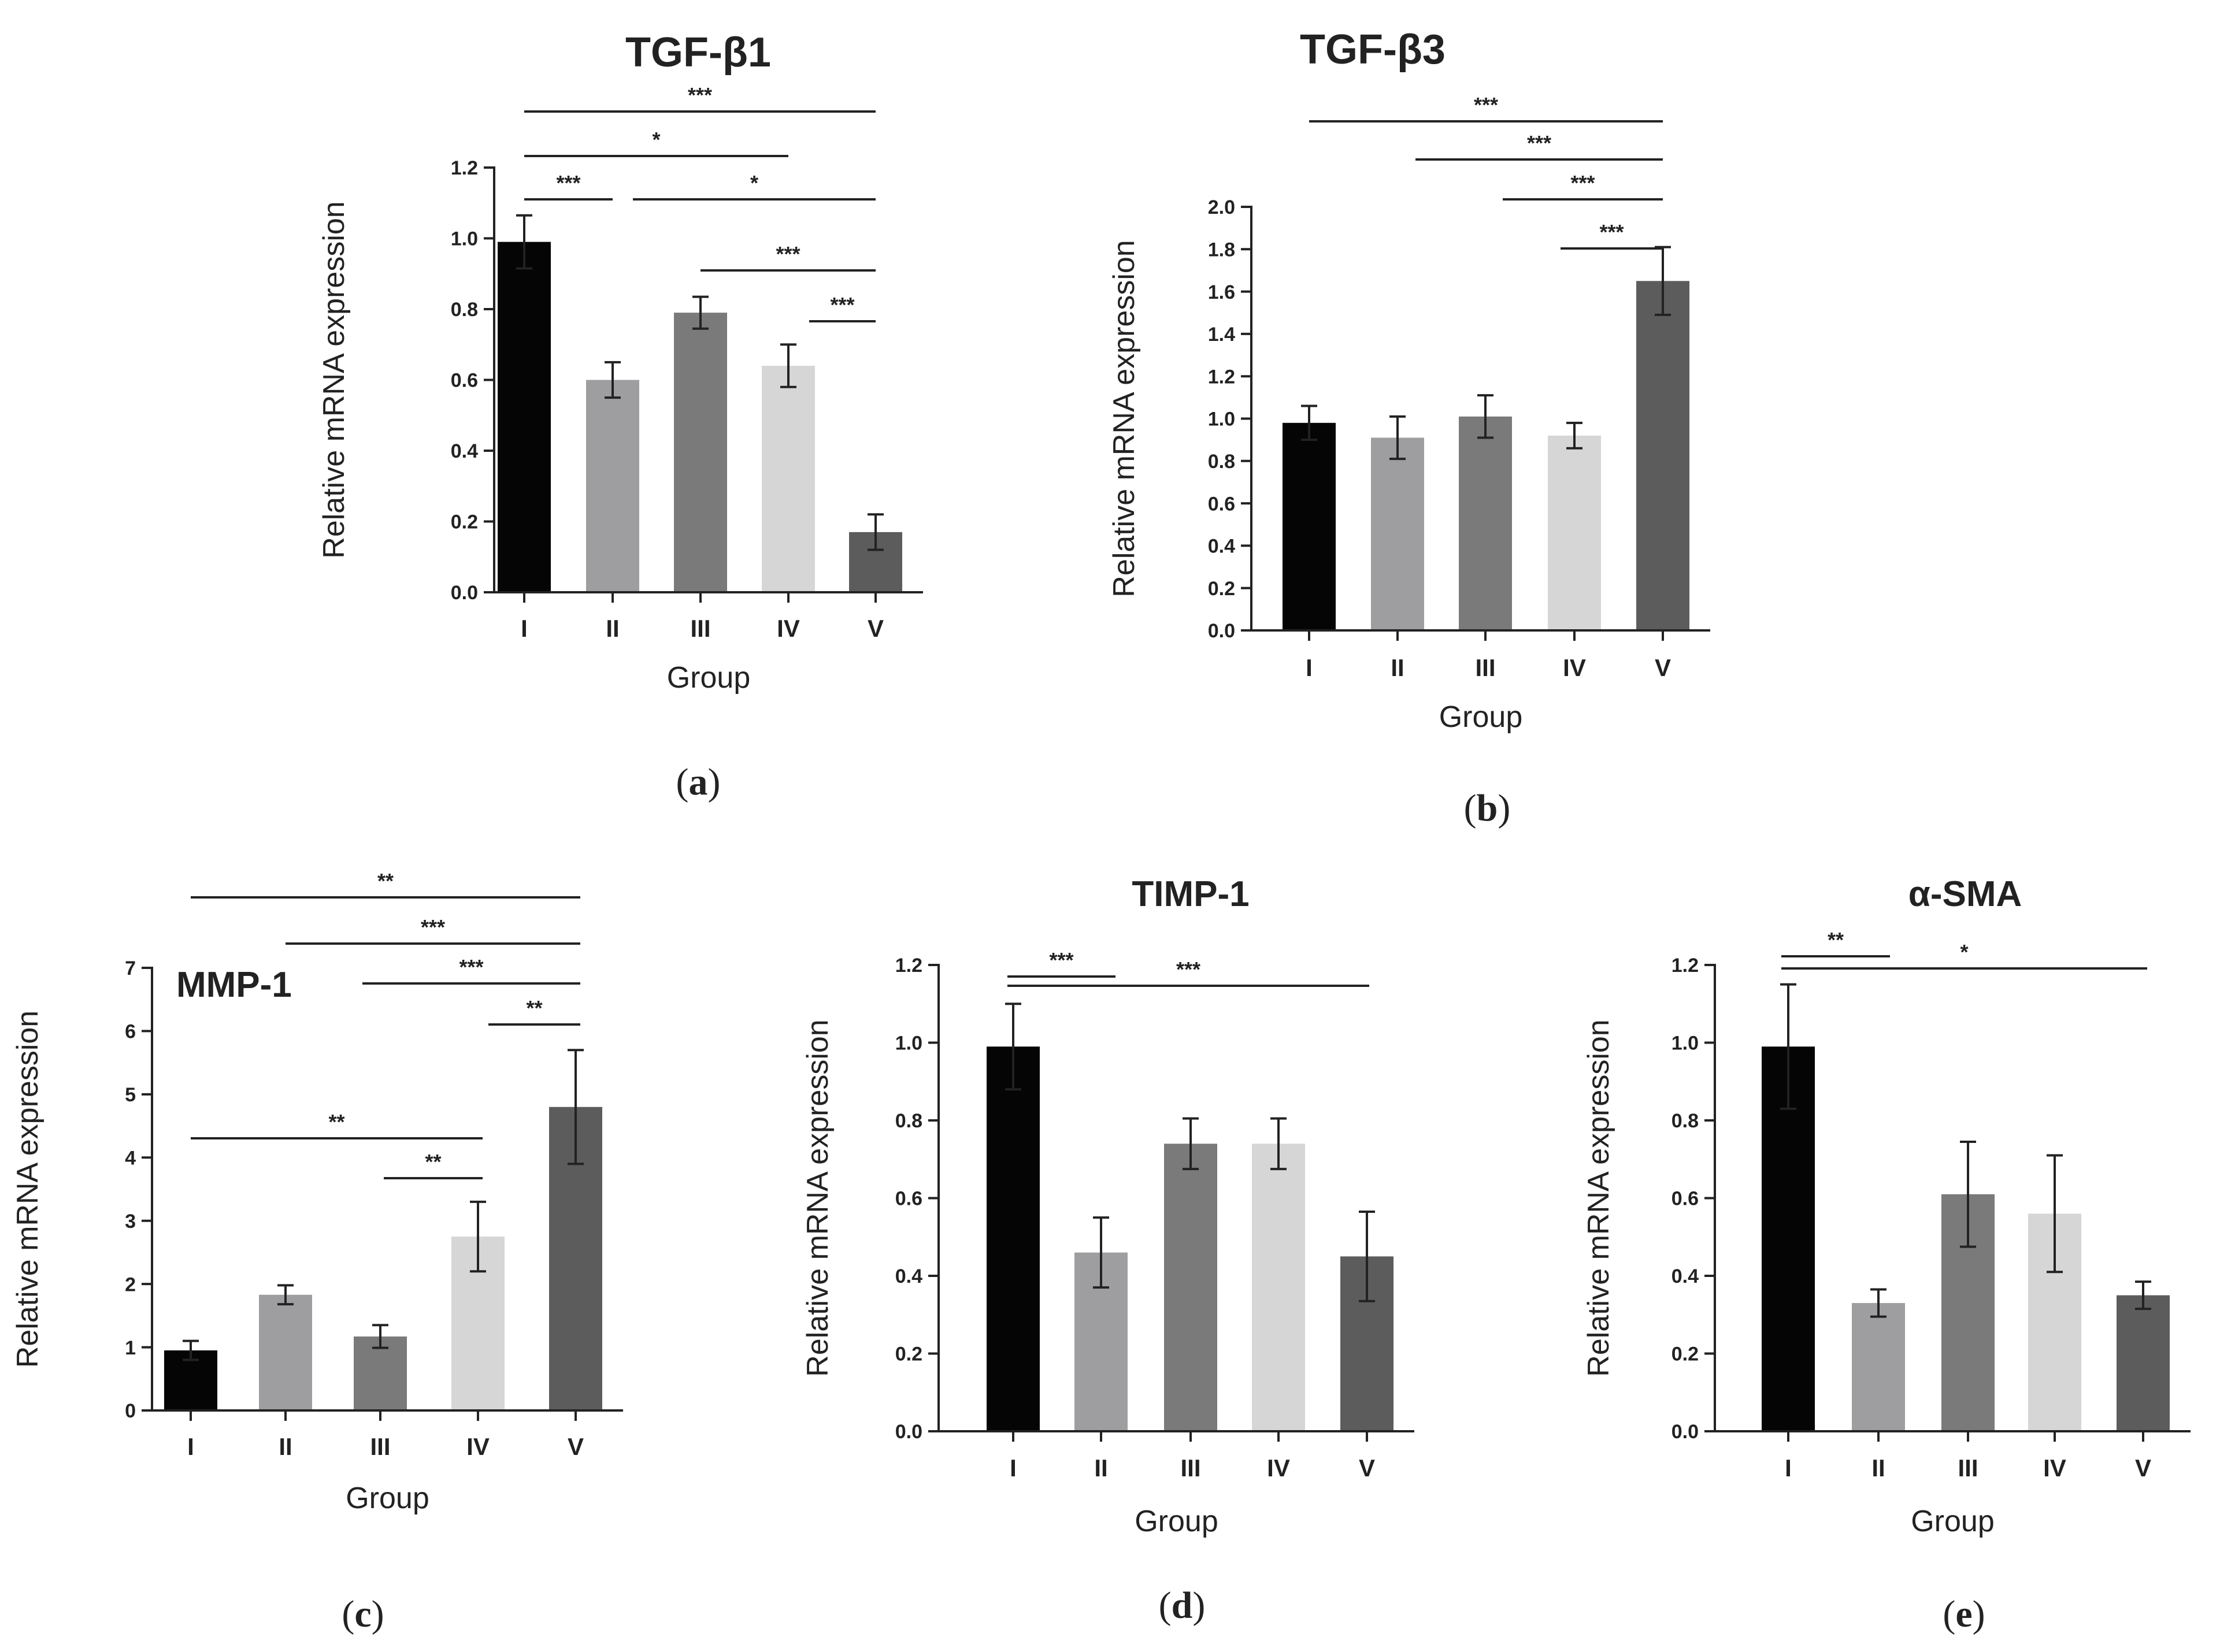 Image resolution: width=2220 pixels, height=1652 pixels. I want to click on y-tick-label: 1.4, so click(1221, 335).